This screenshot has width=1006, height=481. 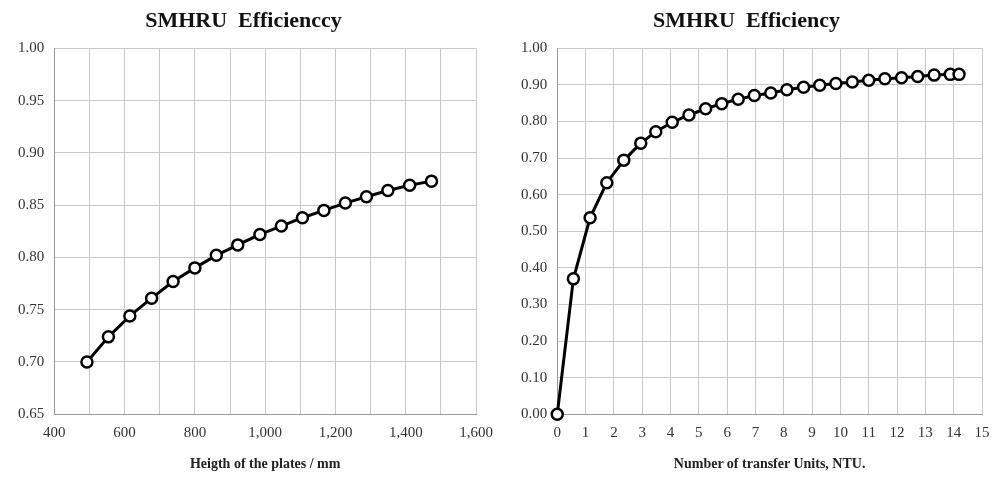 What do you see at coordinates (534, 193) in the screenshot?
I see `y-tick-label: 0.60` at bounding box center [534, 193].